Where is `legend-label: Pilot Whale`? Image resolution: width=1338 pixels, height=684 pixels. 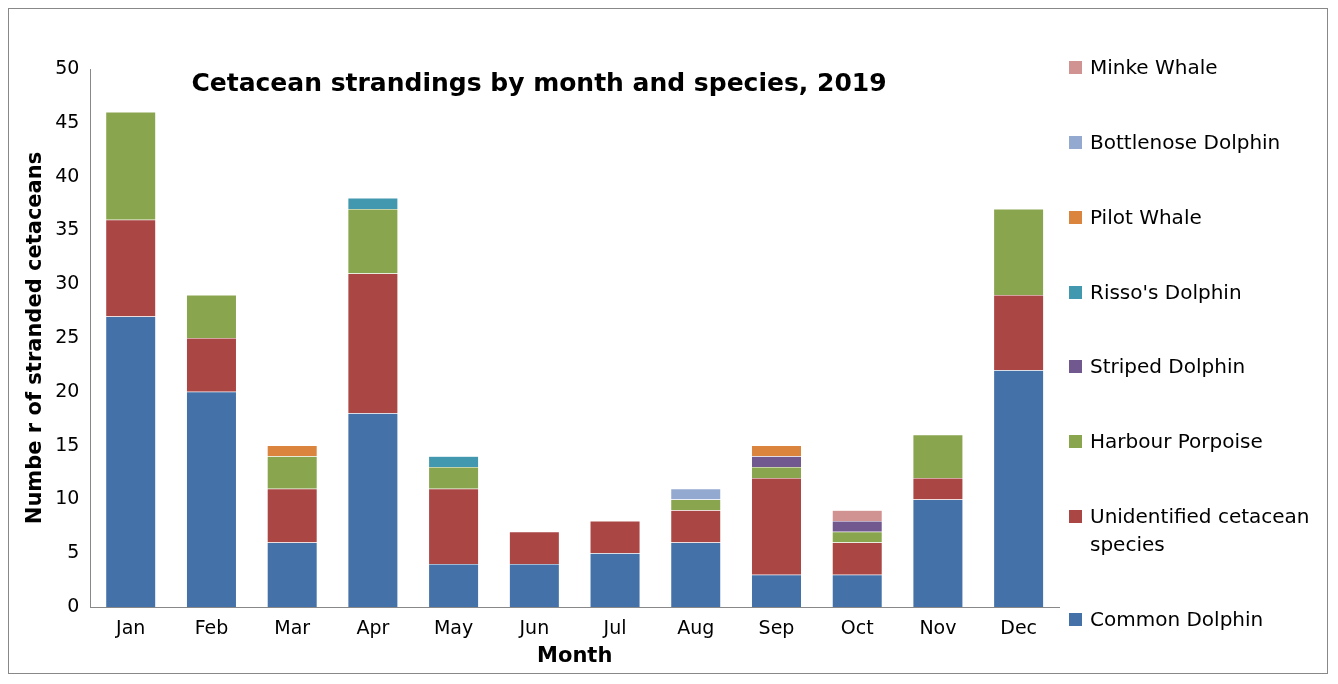
legend-label: Pilot Whale is located at coordinates (1146, 217).